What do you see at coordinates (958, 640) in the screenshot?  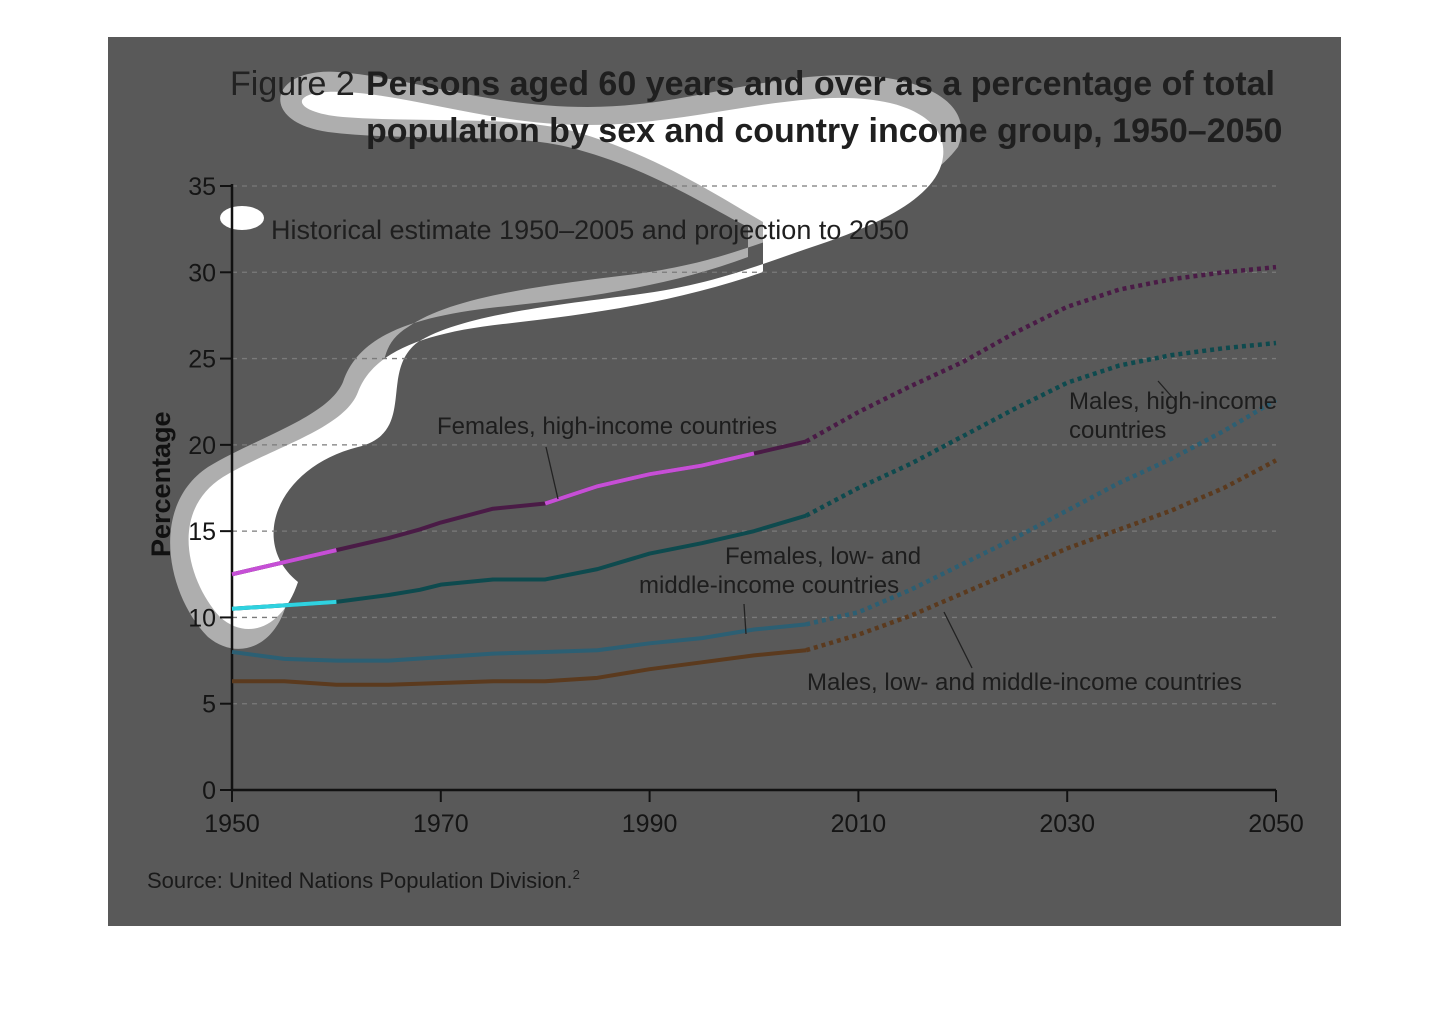 I see `males-low-middle-income-leader-line` at bounding box center [958, 640].